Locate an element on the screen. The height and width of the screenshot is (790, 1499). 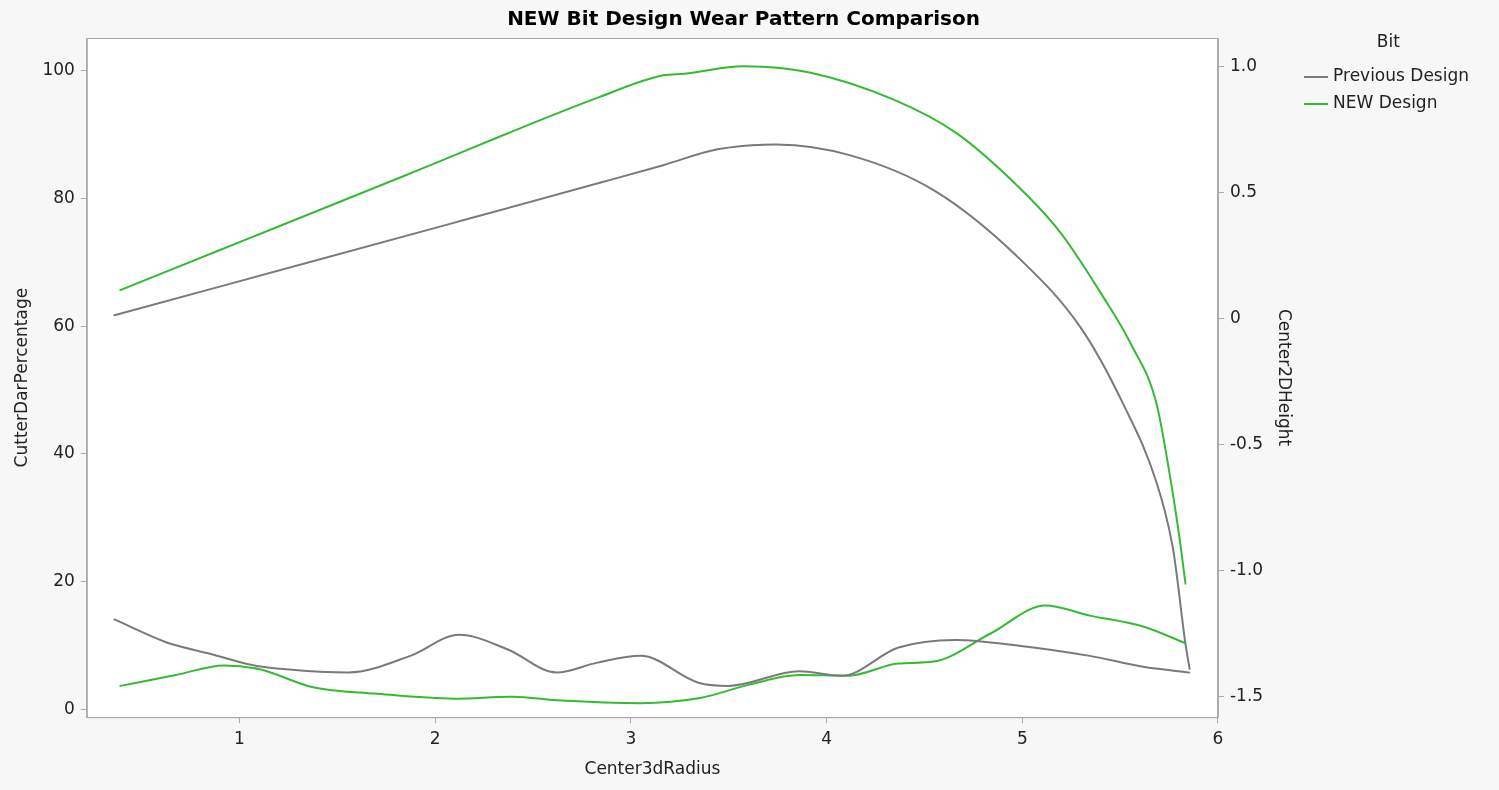
legend-label: NEW Design is located at coordinates (1385, 102).